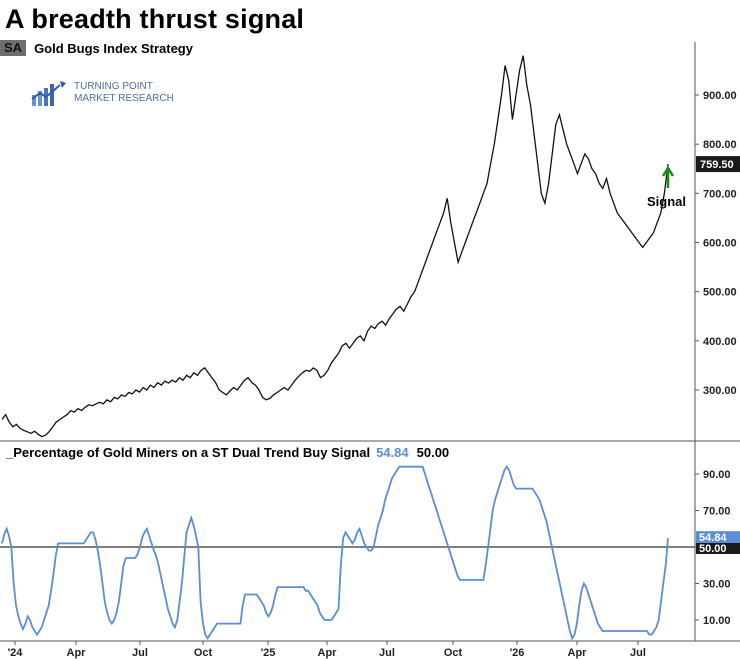 The width and height of the screenshot is (740, 659). I want to click on indicator-value: 54.84, so click(392, 452).